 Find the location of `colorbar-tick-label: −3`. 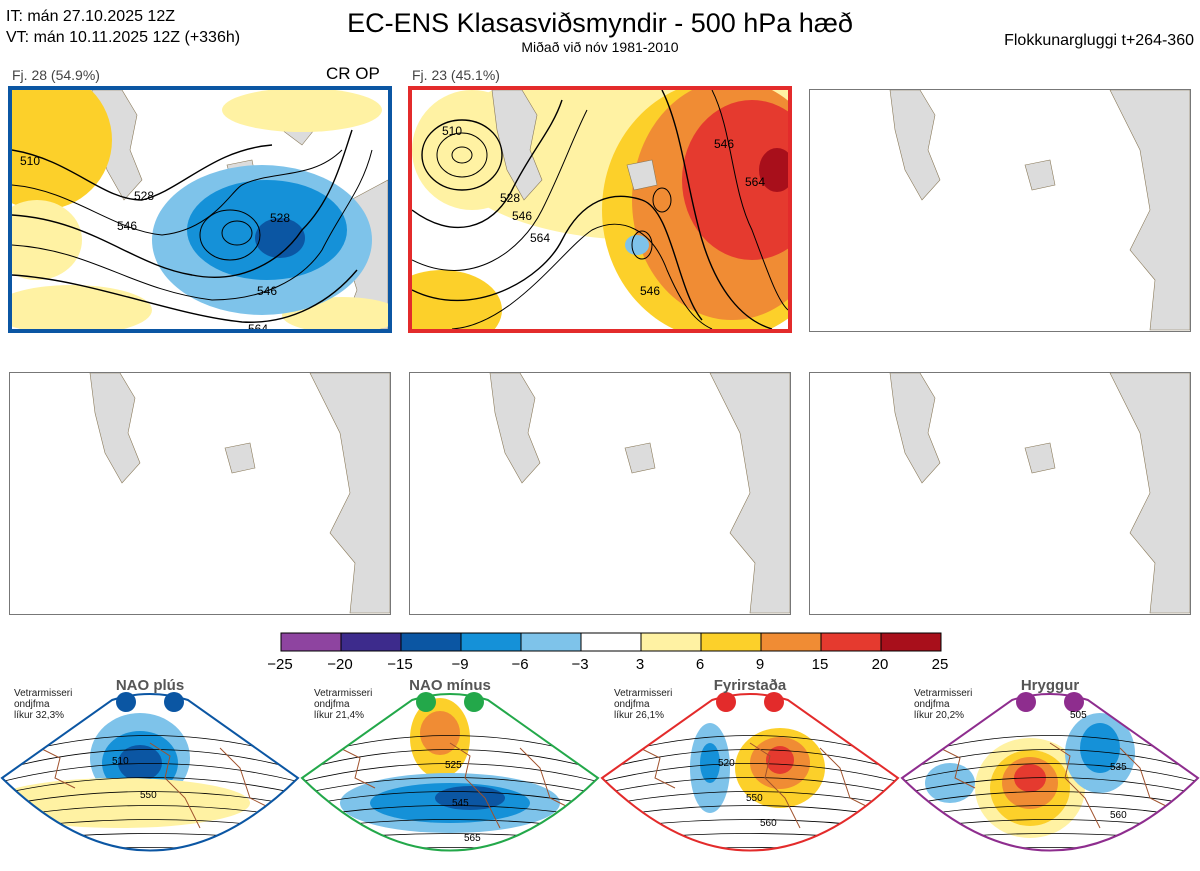

colorbar-tick-label: −3 is located at coordinates (580, 664).